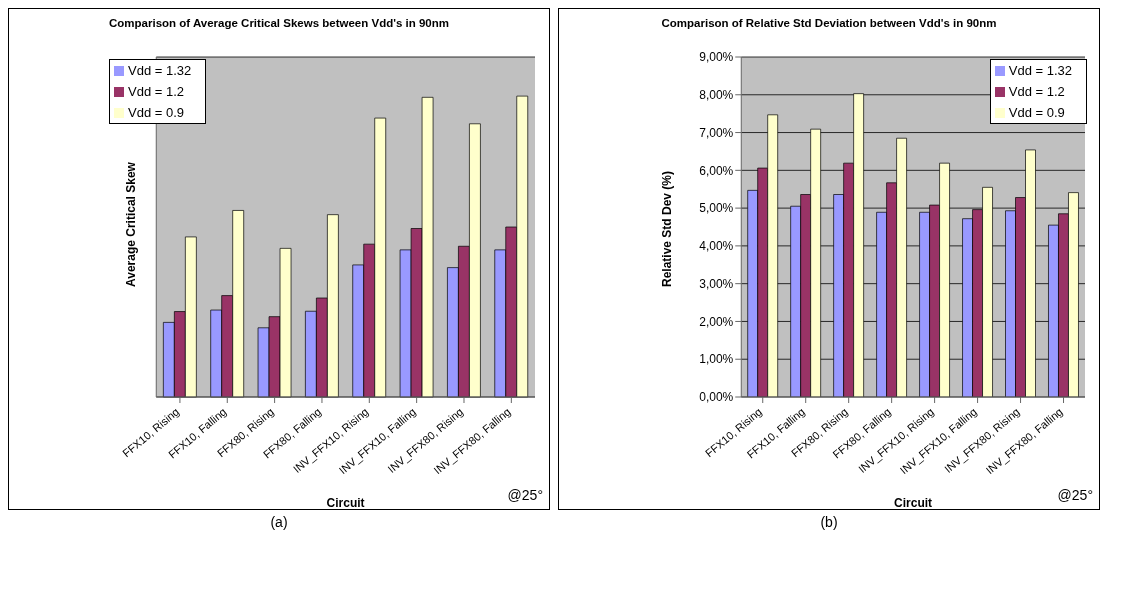  Describe the element at coordinates (716, 95) in the screenshot. I see `y-tick-label: 8,00%` at that location.